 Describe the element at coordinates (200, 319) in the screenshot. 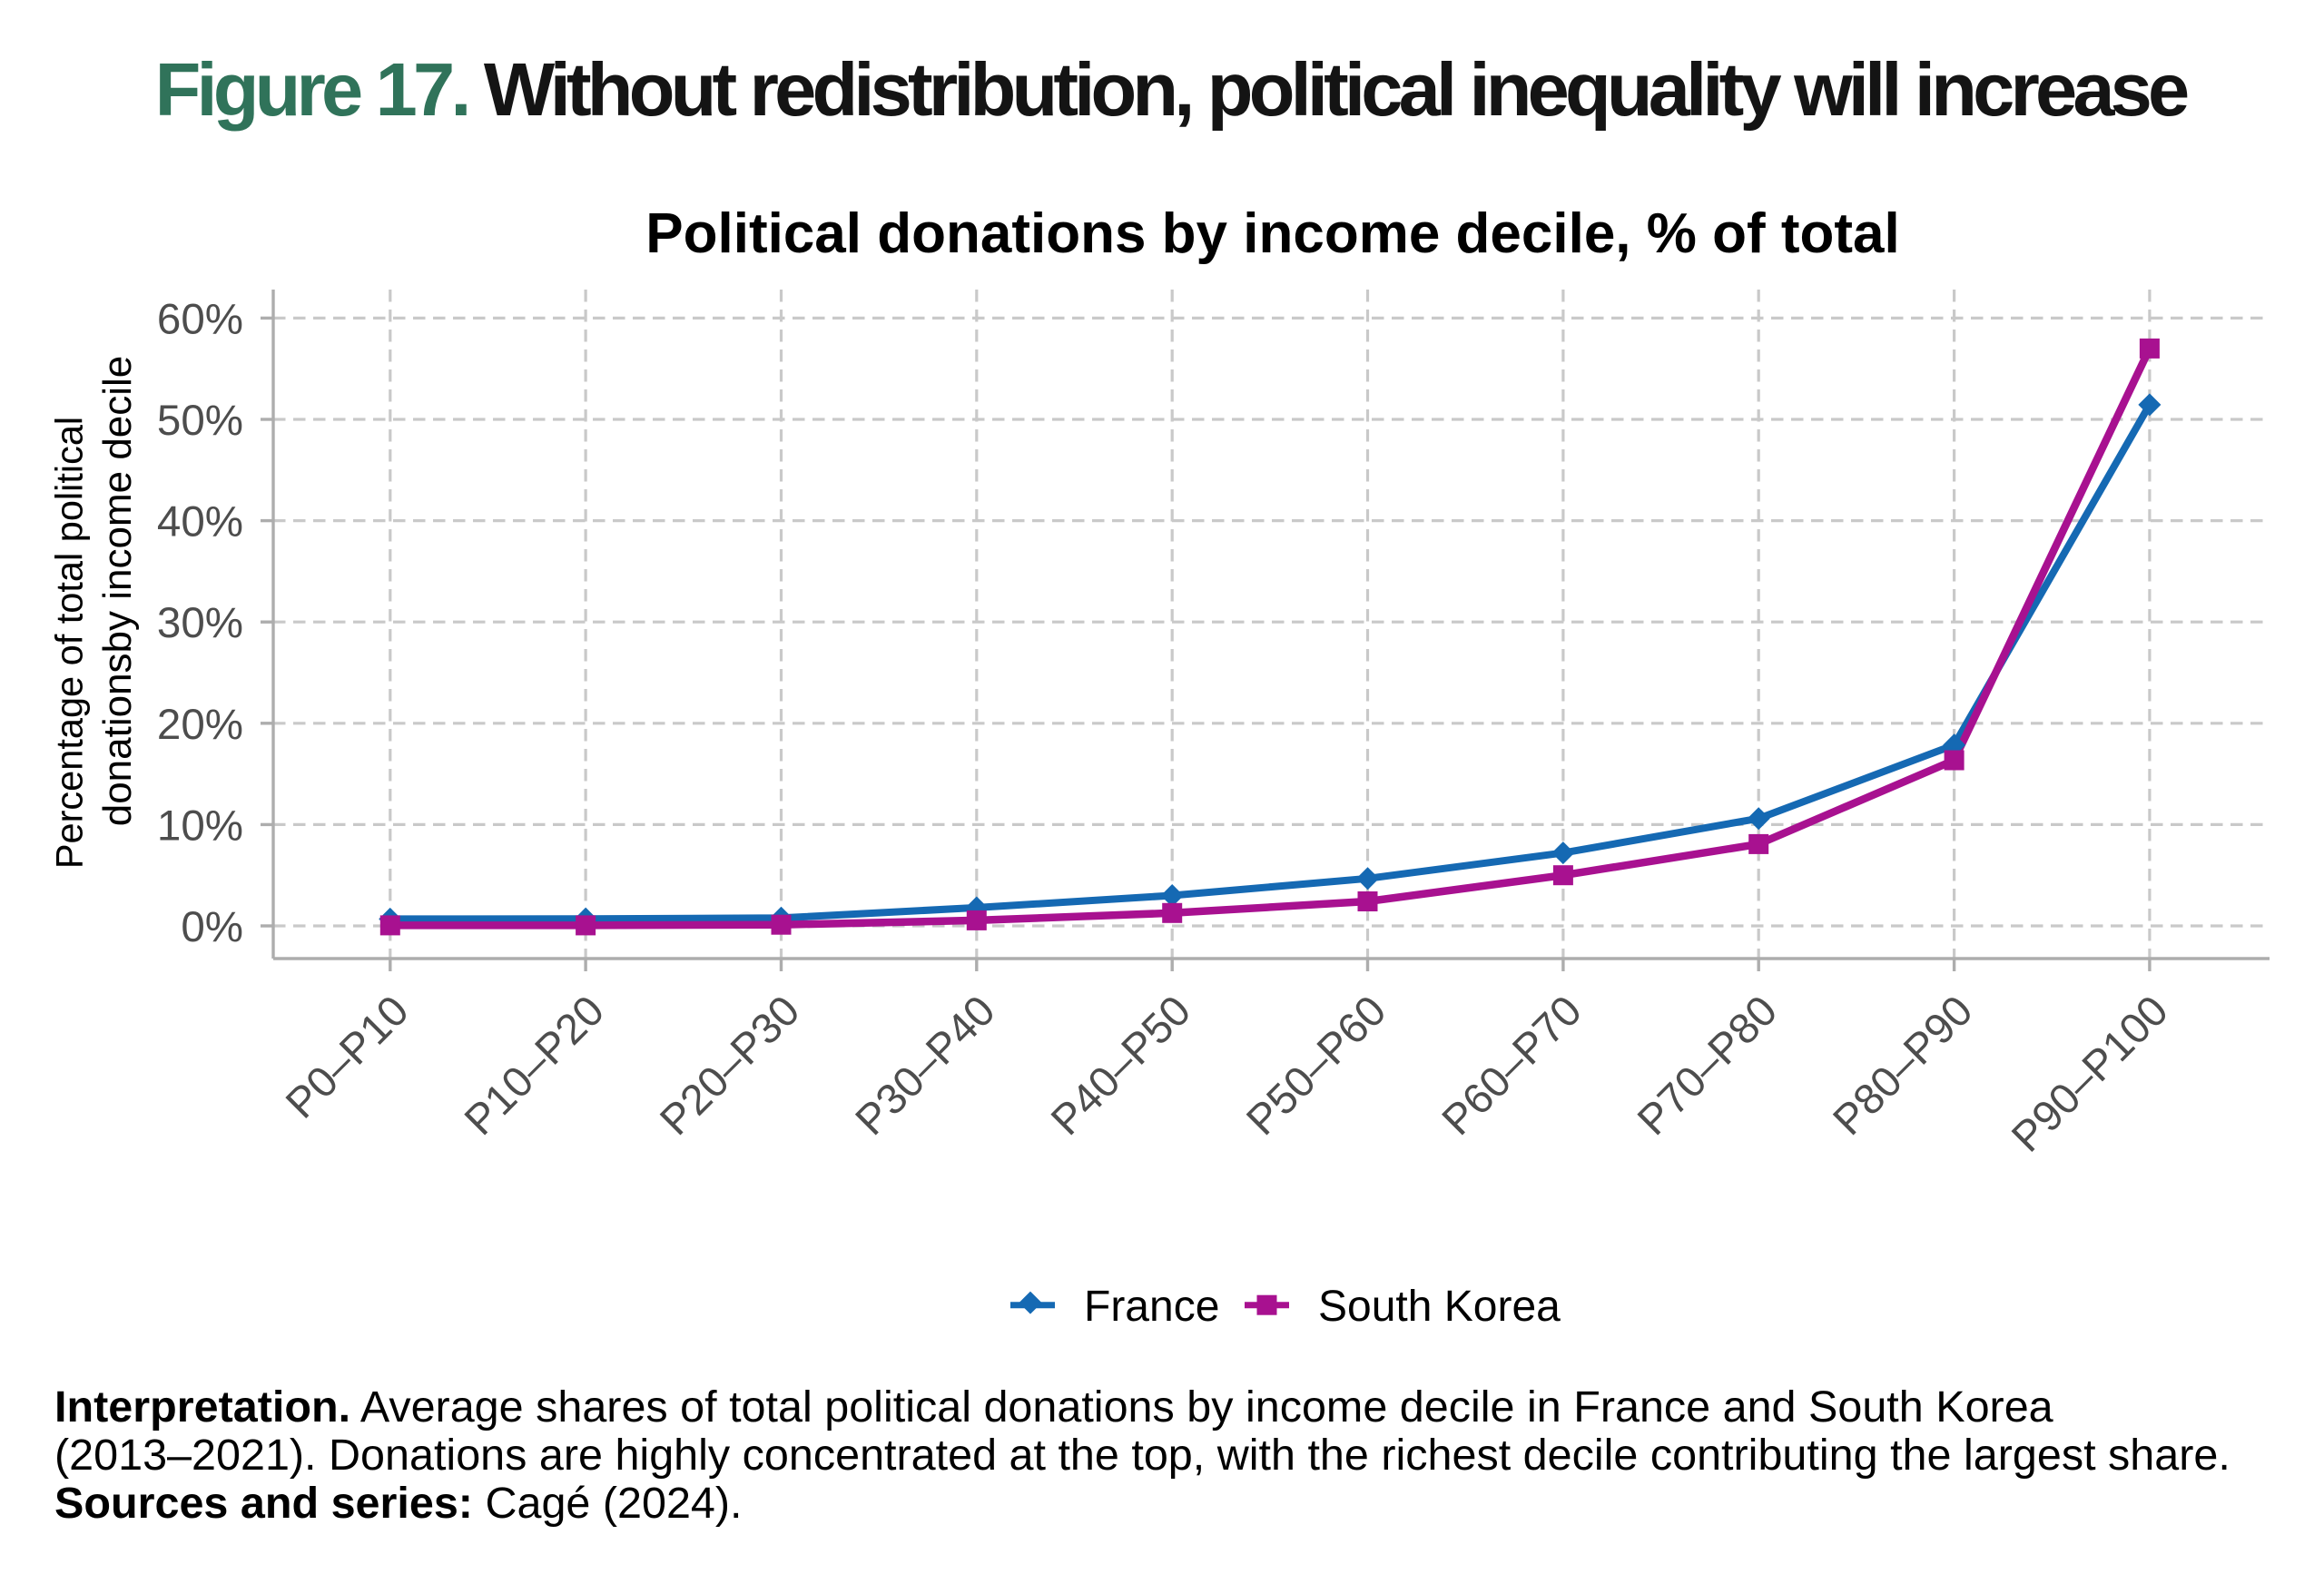

I see `svg-text: 60%` at that location.